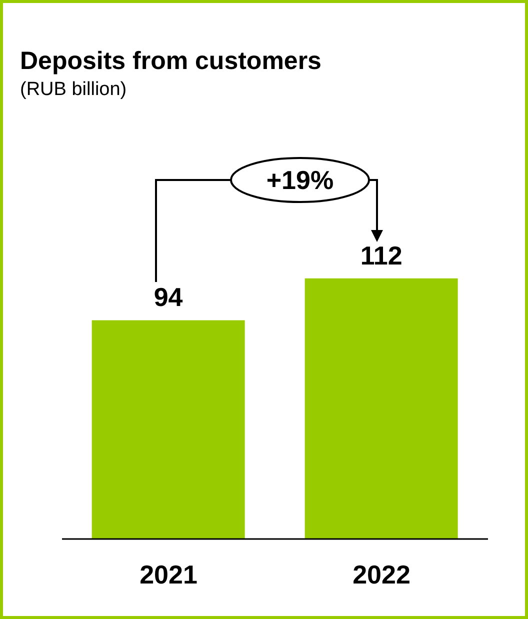 The image size is (528, 619). What do you see at coordinates (169, 574) in the screenshot?
I see `x-tick-label: 2021` at bounding box center [169, 574].